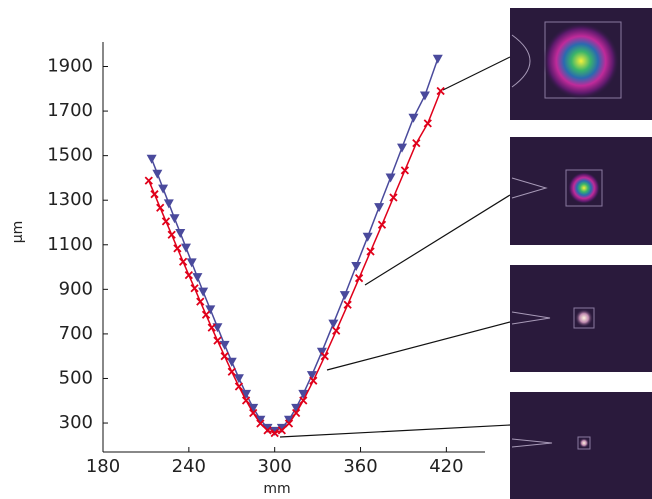  I want to click on y-tick-label: 1100, so click(70, 244).